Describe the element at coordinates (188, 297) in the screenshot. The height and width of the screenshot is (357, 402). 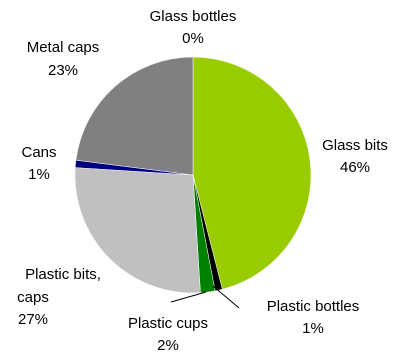
I see `leader-line-plastic-cups` at that location.